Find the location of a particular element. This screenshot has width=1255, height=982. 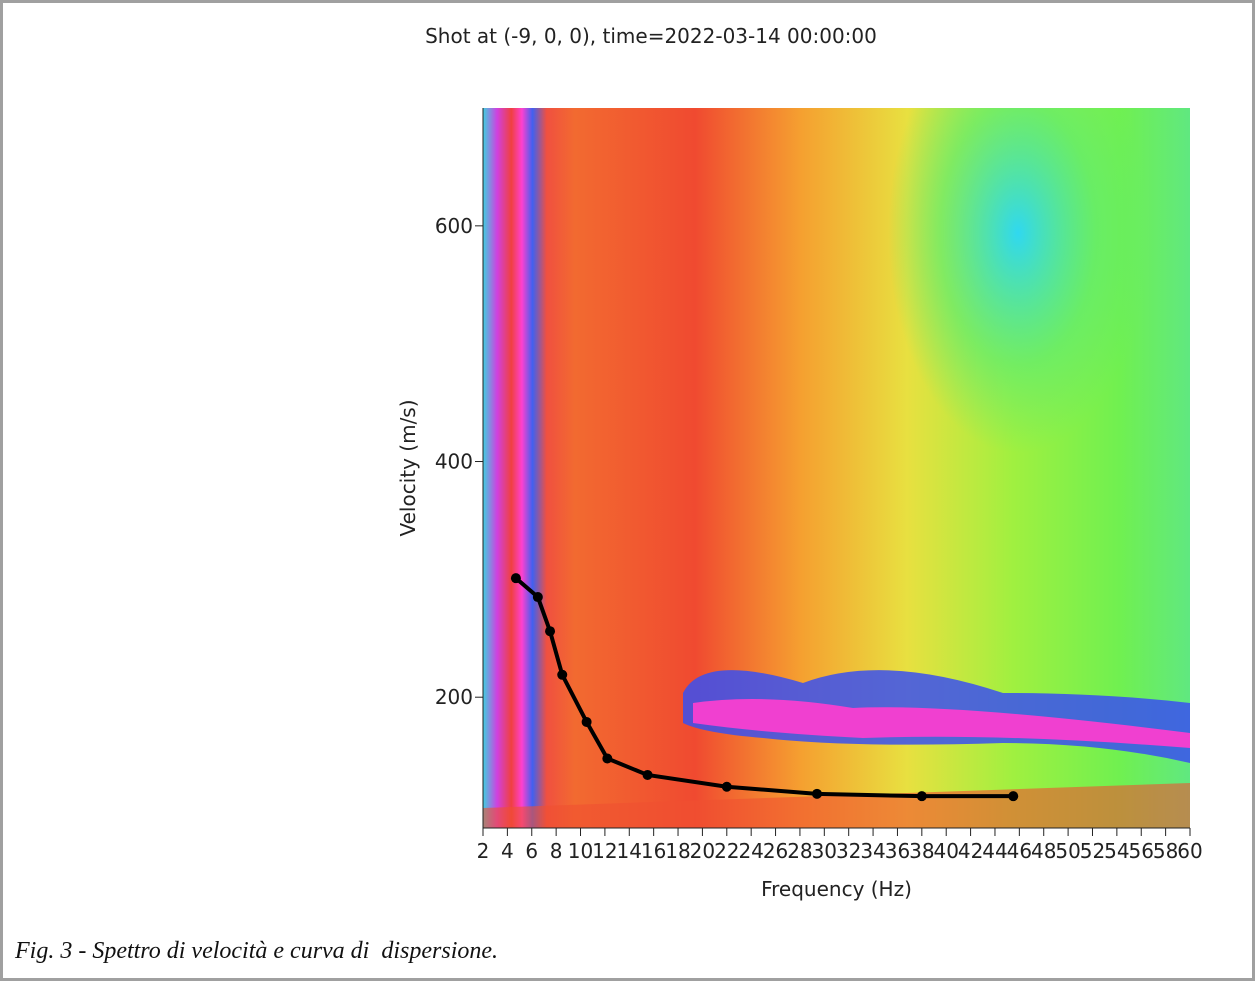

x-tick-label: 50 is located at coordinates (1067, 851).